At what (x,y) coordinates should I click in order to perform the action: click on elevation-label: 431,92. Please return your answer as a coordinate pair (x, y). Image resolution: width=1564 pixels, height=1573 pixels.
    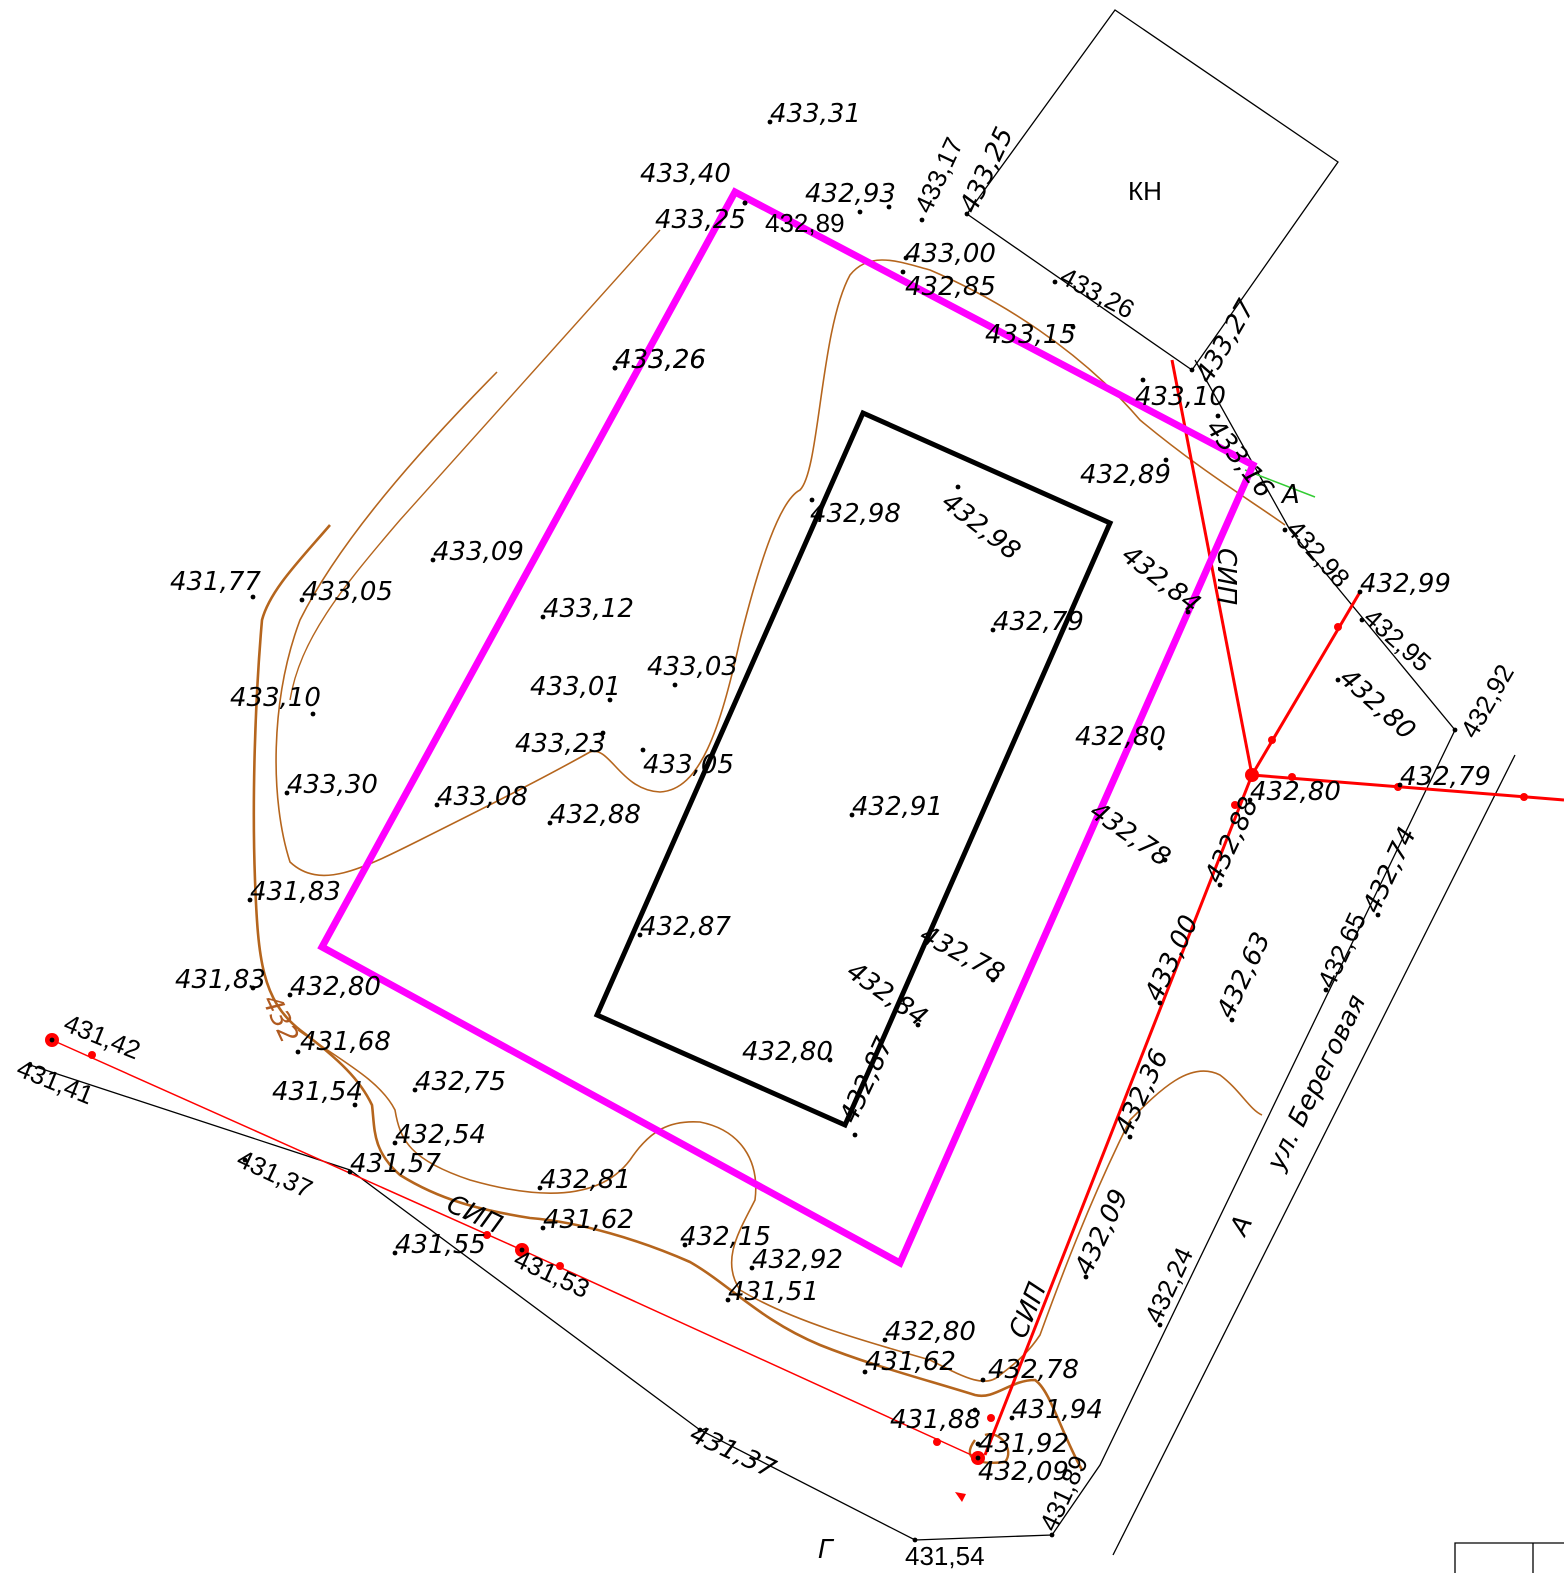
    Looking at the image, I should click on (1023, 1444).